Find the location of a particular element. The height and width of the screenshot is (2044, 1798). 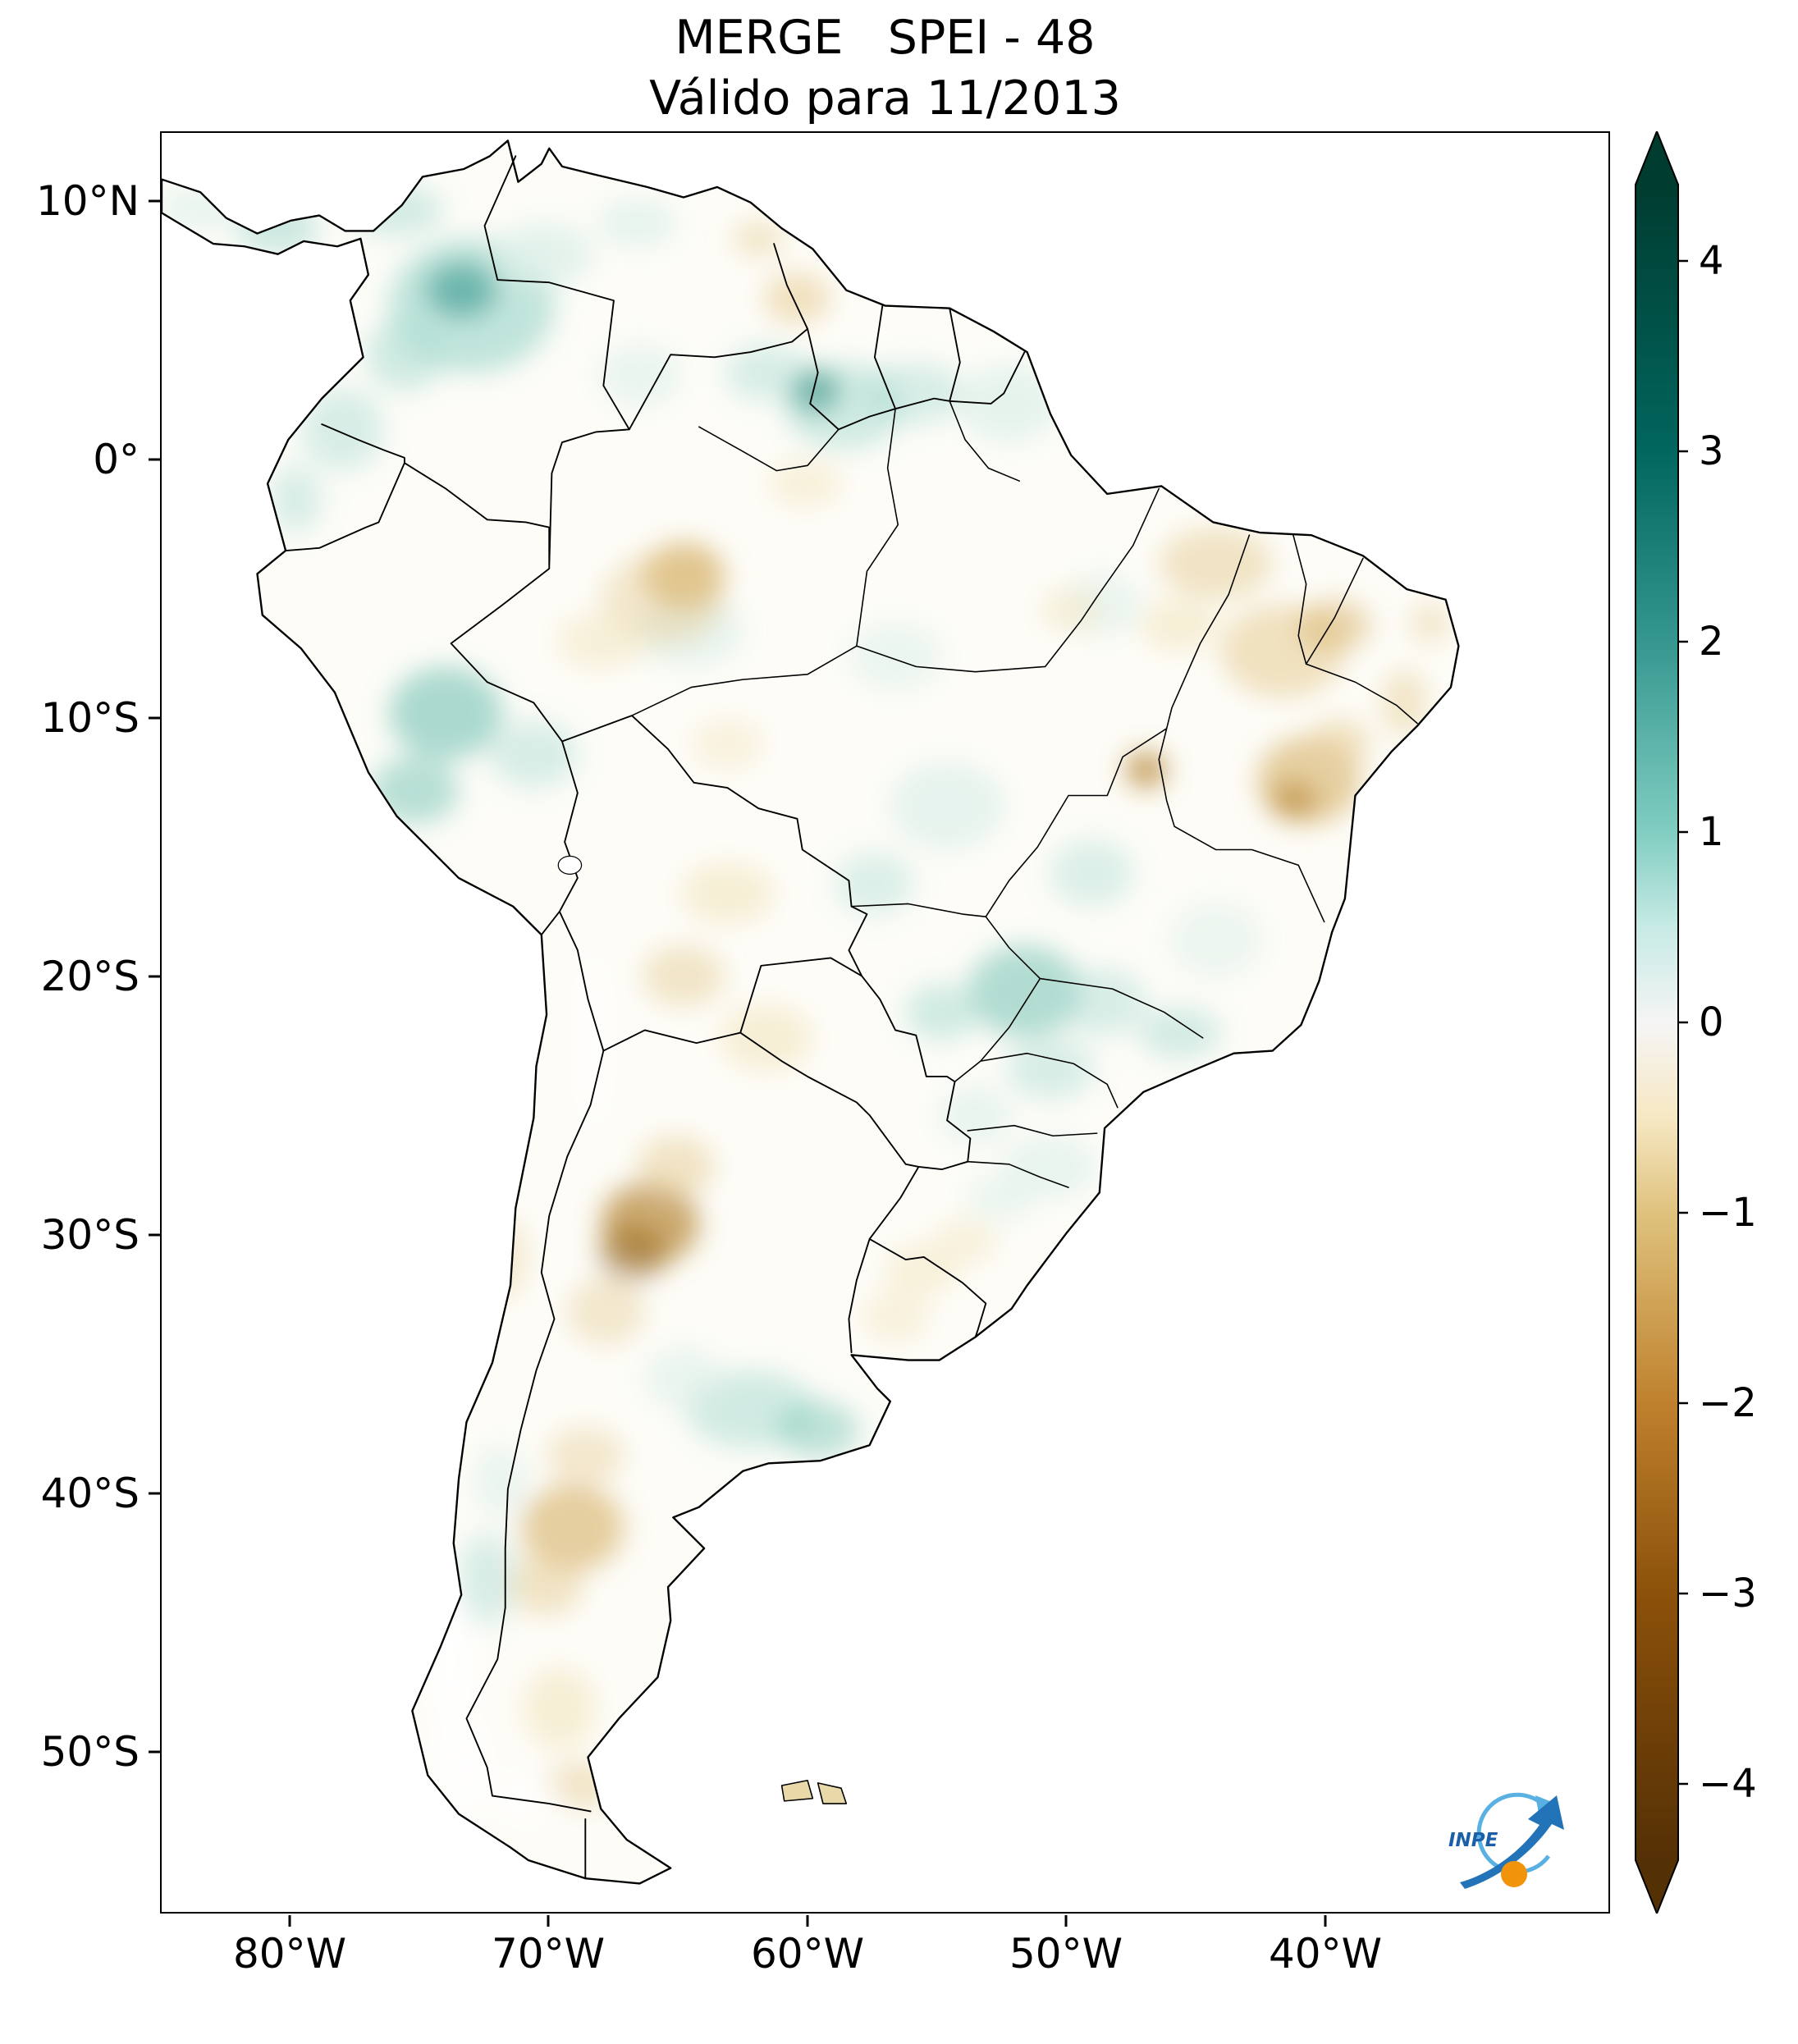

colorbar-tick-marks is located at coordinates (1683, 1022).